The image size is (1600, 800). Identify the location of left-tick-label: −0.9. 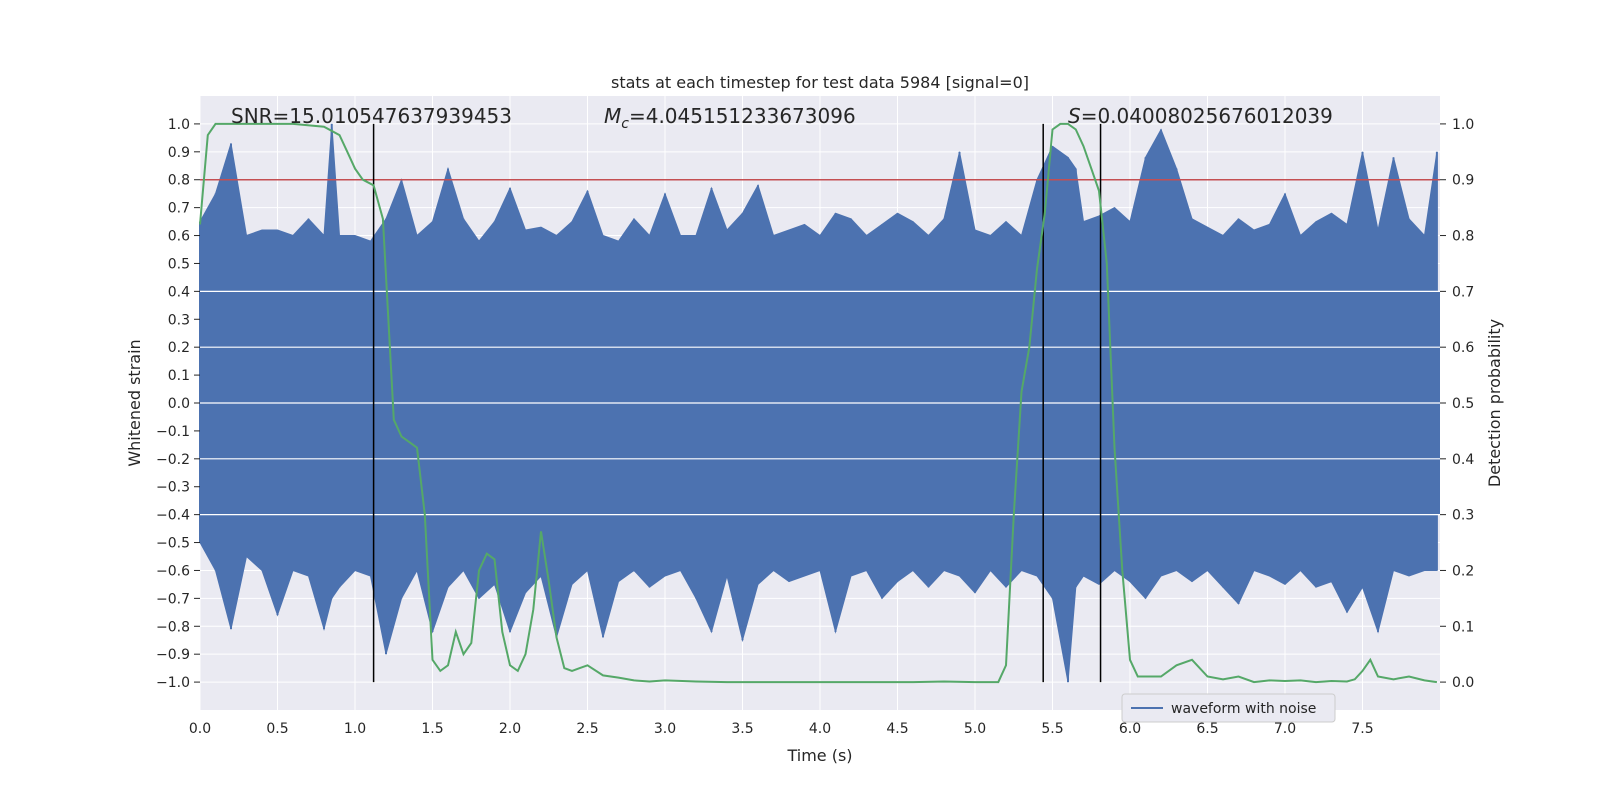
(173, 655).